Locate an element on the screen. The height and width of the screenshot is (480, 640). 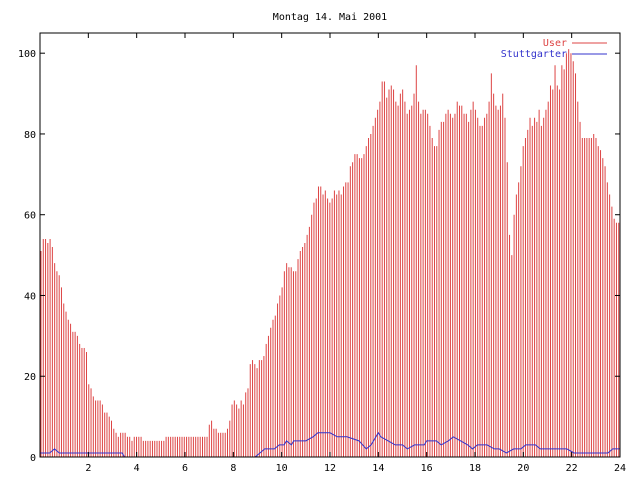
x-tick-label: 12 is located at coordinates (330, 468).